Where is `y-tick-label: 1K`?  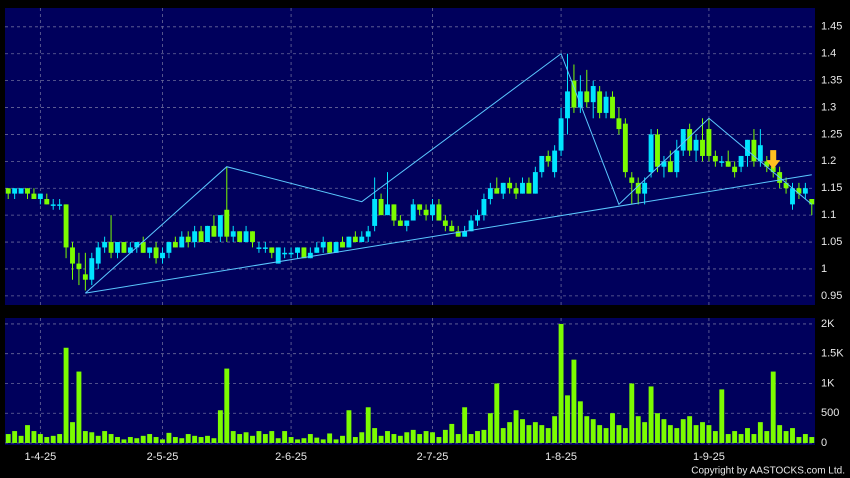
y-tick-label: 1K is located at coordinates (828, 383).